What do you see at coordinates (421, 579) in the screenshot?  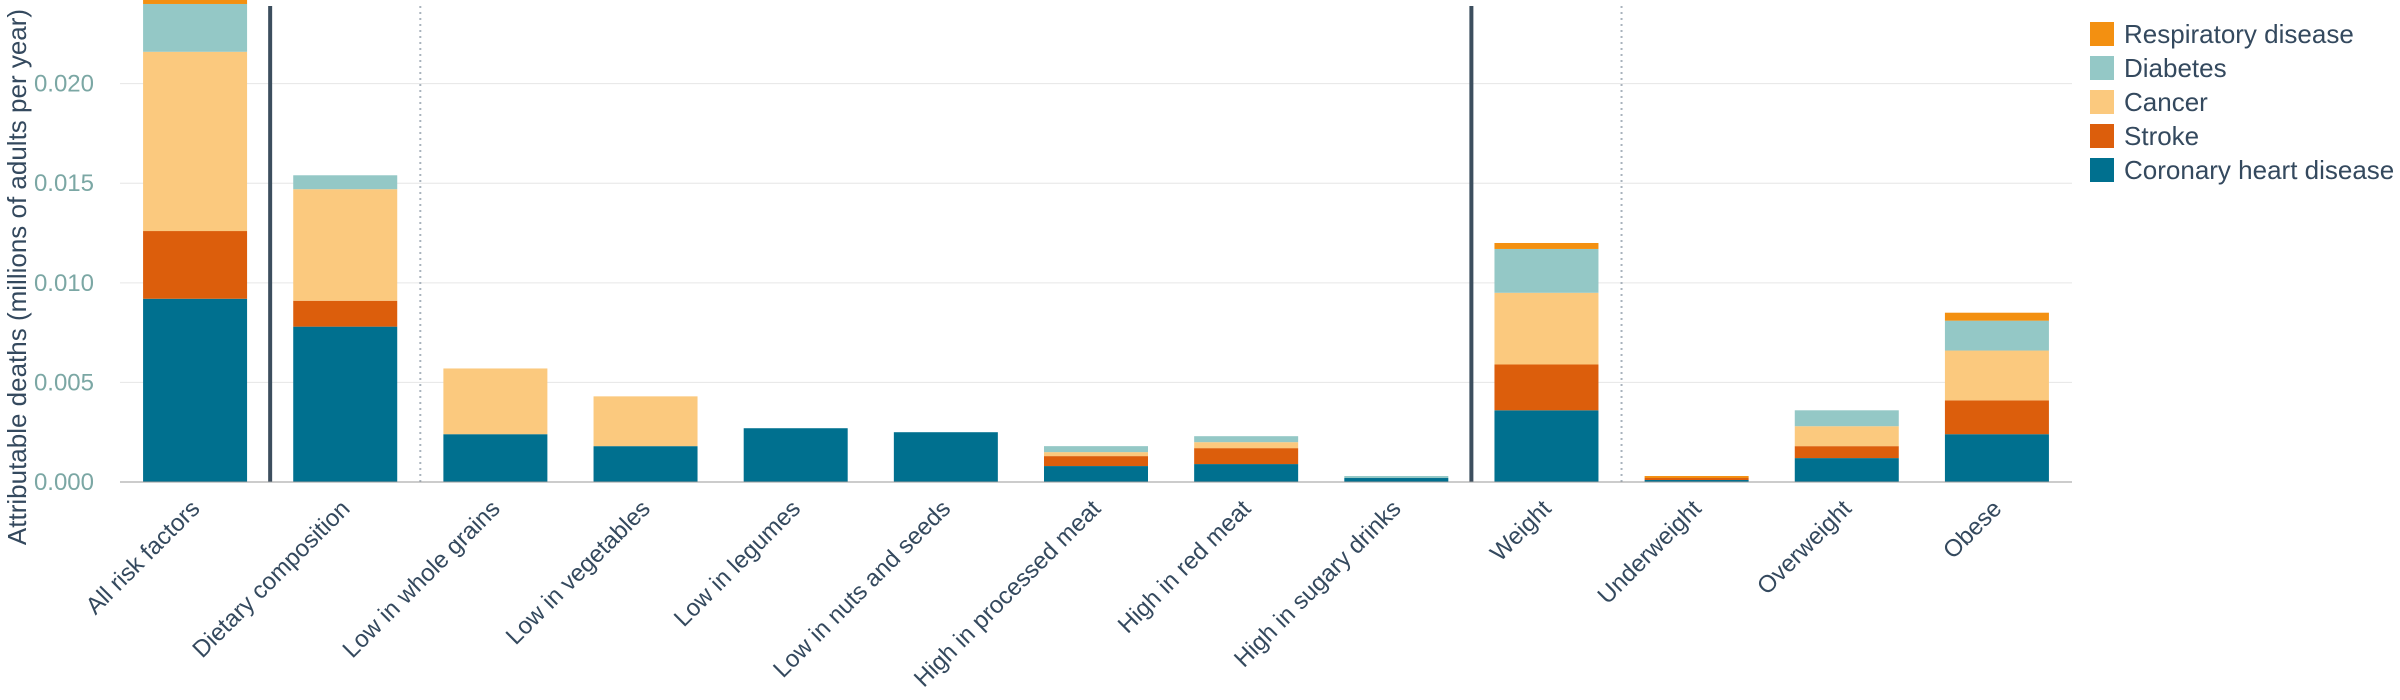 I see `x-tick-label: Low in whole grains` at bounding box center [421, 579].